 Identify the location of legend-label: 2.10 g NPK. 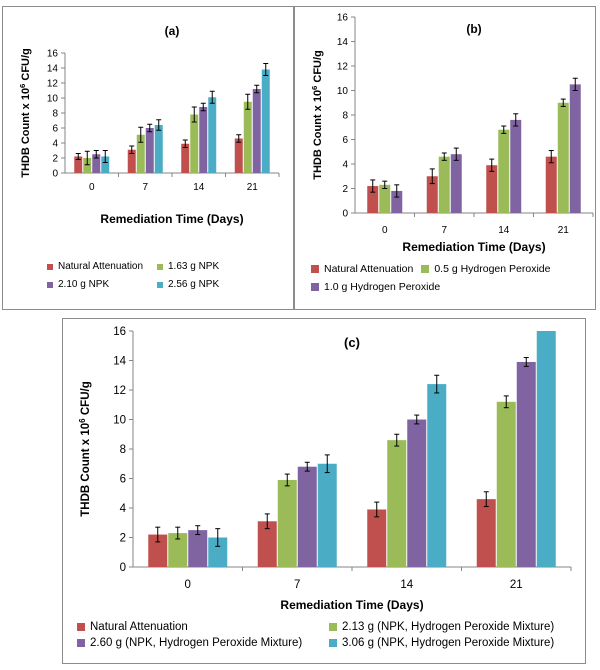
(84, 284).